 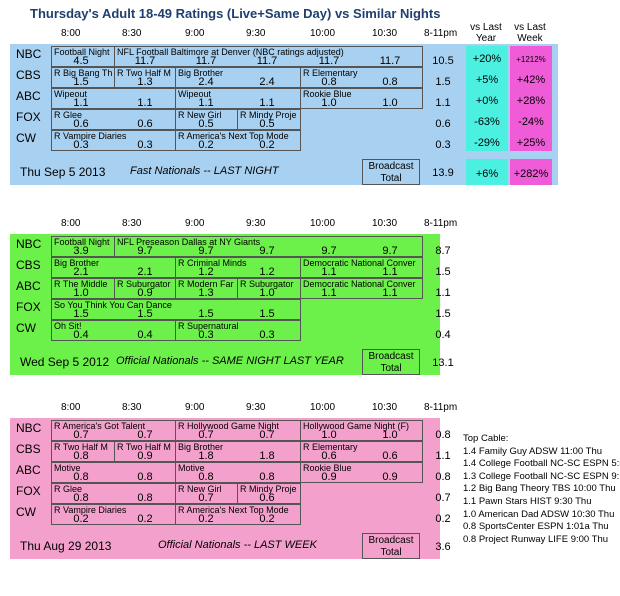 I want to click on vs-last-week-value: +1212%, so click(x=531, y=56).